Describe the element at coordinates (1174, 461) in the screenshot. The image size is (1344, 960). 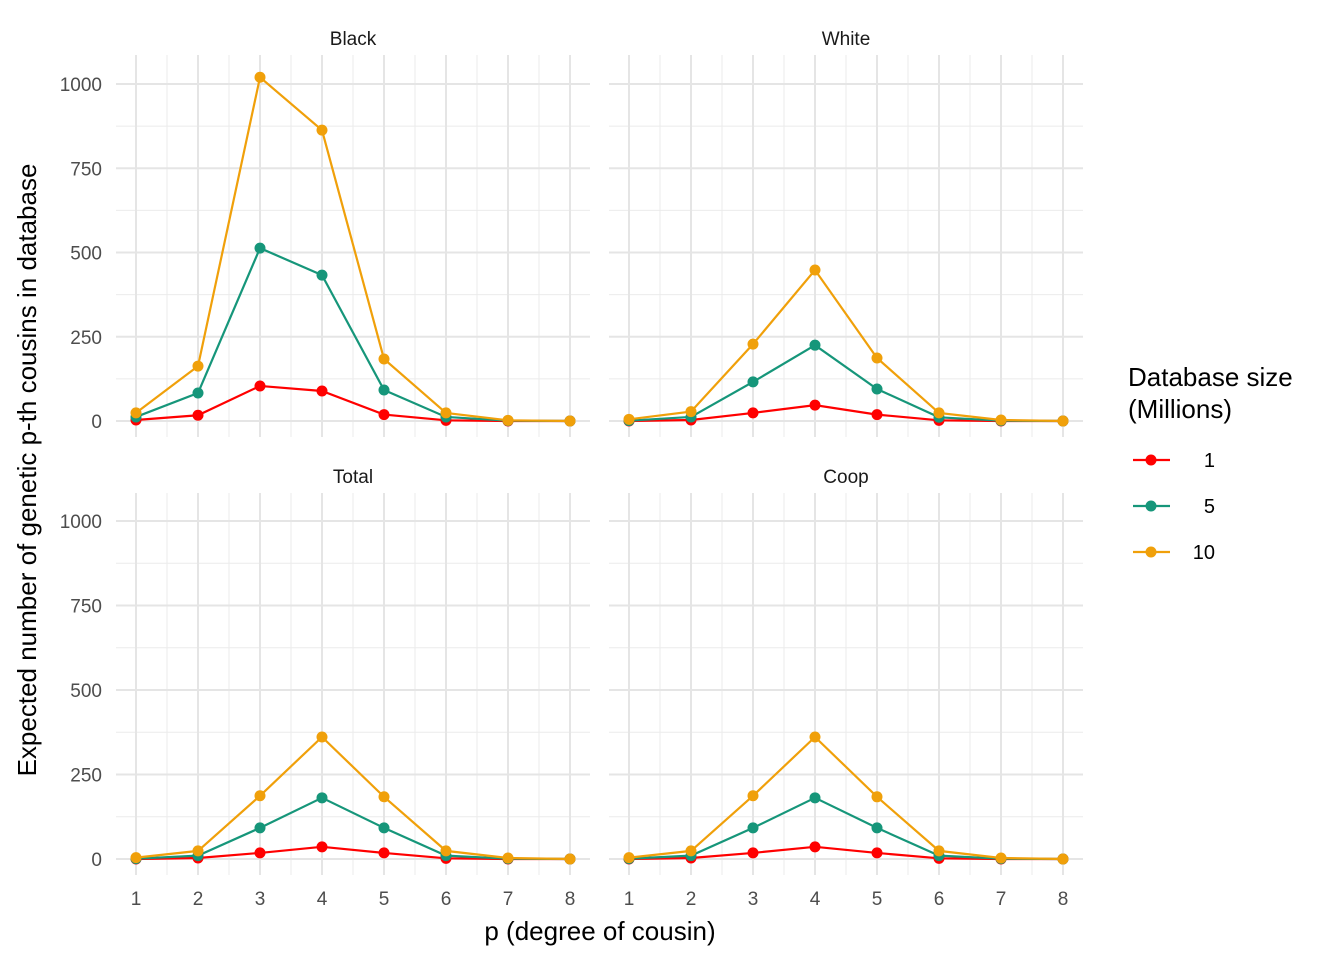
I see `legend-item-1: 1` at that location.